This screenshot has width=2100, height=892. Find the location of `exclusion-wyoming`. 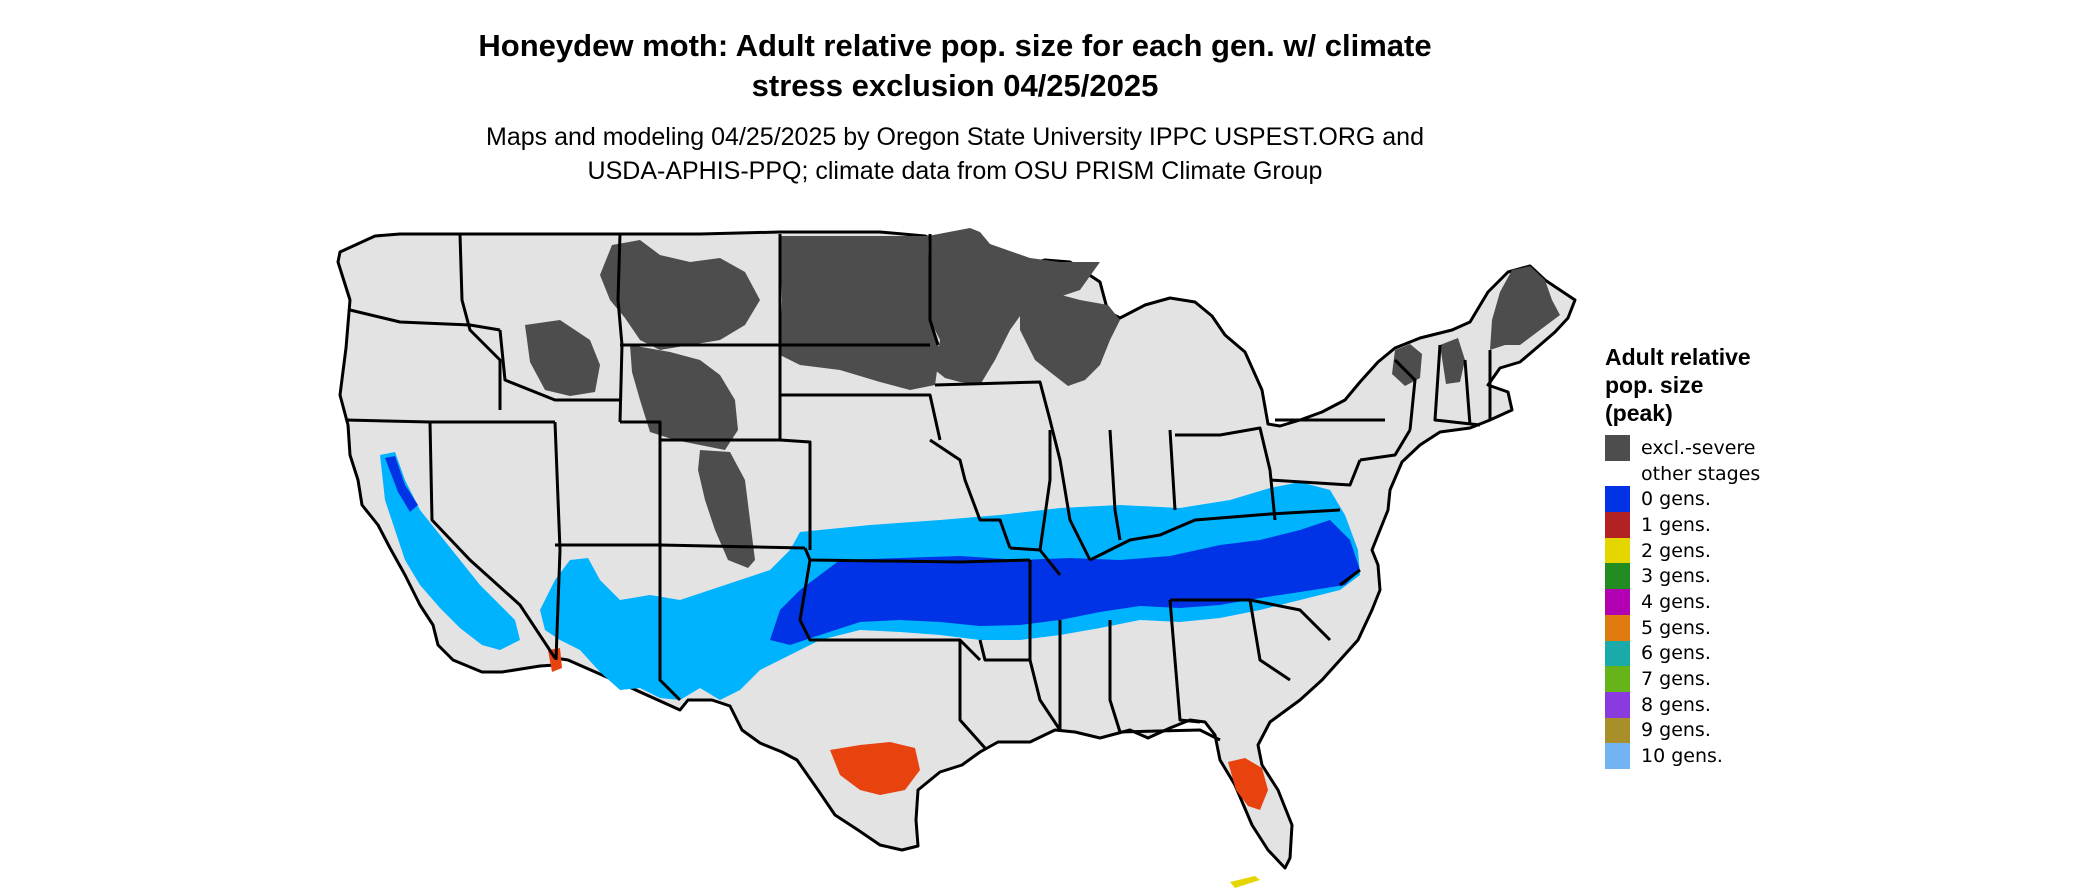

exclusion-wyoming is located at coordinates (684, 397).